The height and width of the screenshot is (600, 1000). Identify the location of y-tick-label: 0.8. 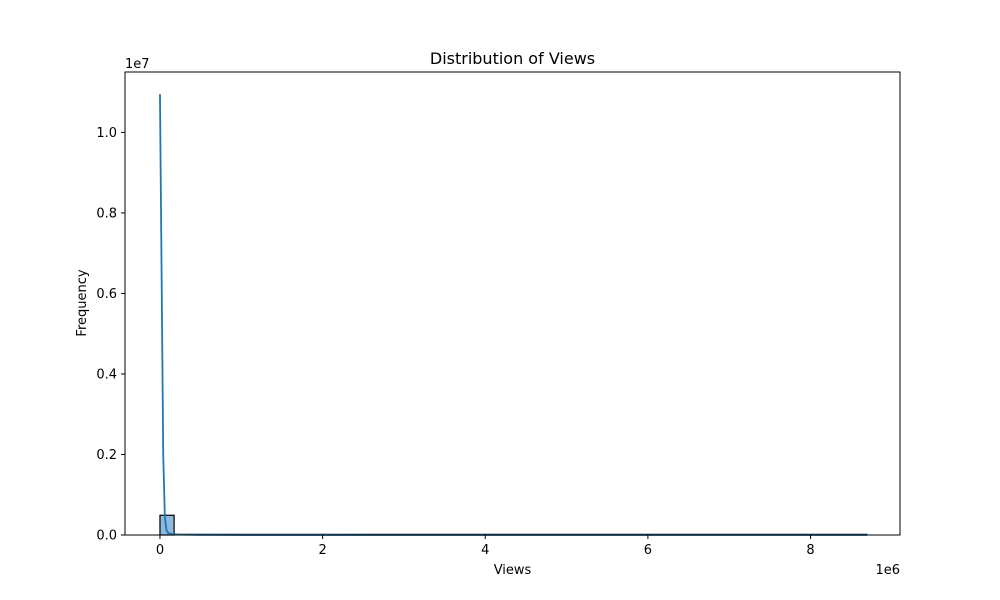
(106, 213).